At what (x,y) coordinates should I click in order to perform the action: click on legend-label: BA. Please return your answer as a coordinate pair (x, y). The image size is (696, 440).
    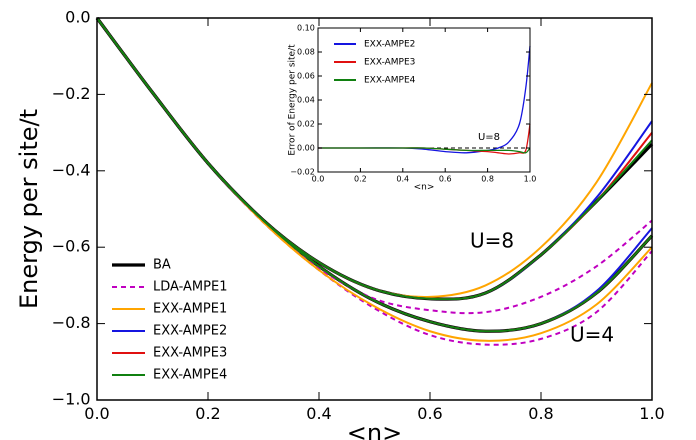
    Looking at the image, I should click on (162, 265).